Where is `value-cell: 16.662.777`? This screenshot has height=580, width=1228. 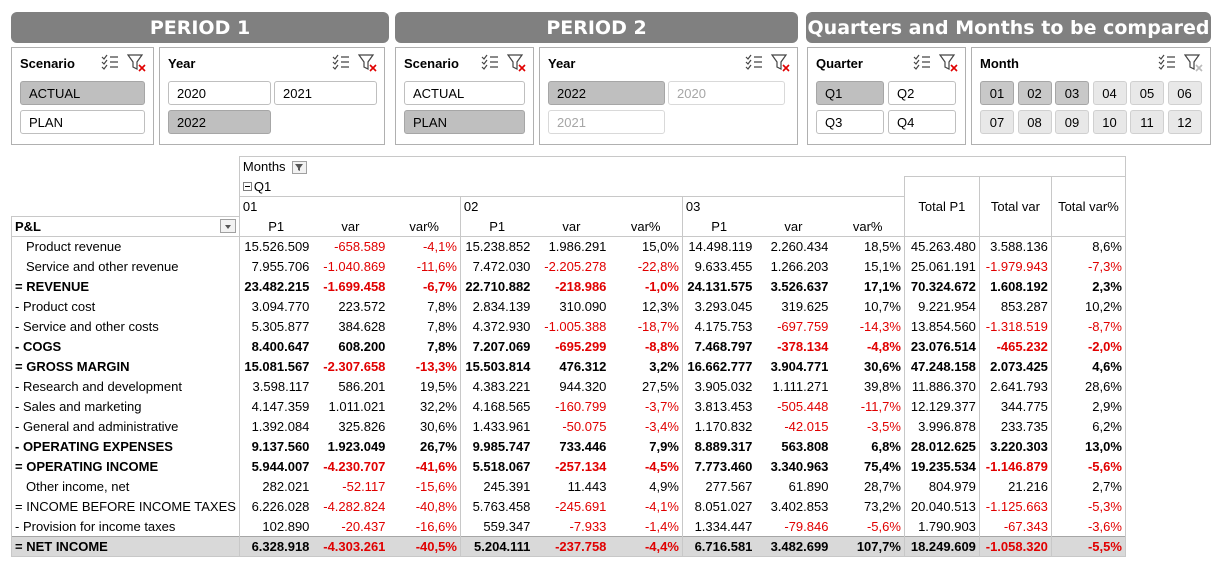 value-cell: 16.662.777 is located at coordinates (718, 366).